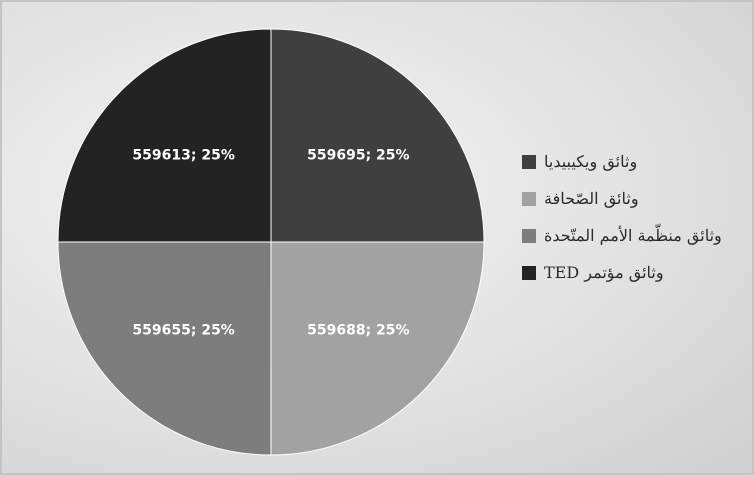 This screenshot has width=754, height=477. I want to click on legend-label-ted: وثائق مؤتمر TED, so click(604, 272).